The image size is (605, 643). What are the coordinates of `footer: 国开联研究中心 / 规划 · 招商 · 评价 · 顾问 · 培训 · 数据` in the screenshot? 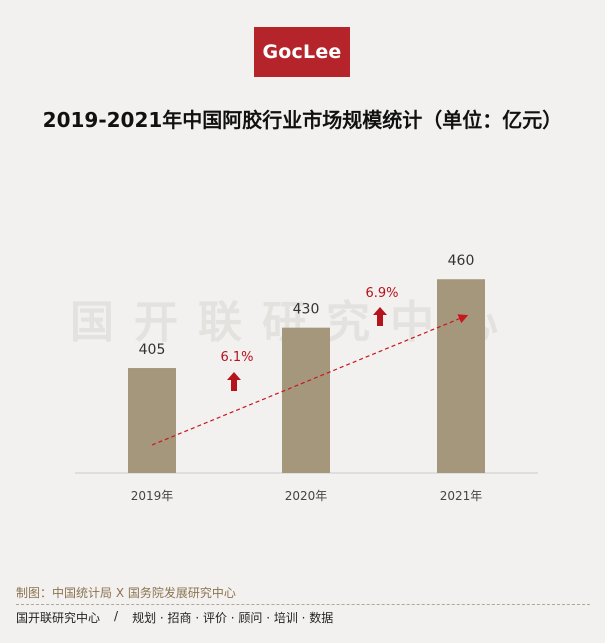 It's located at (174, 617).